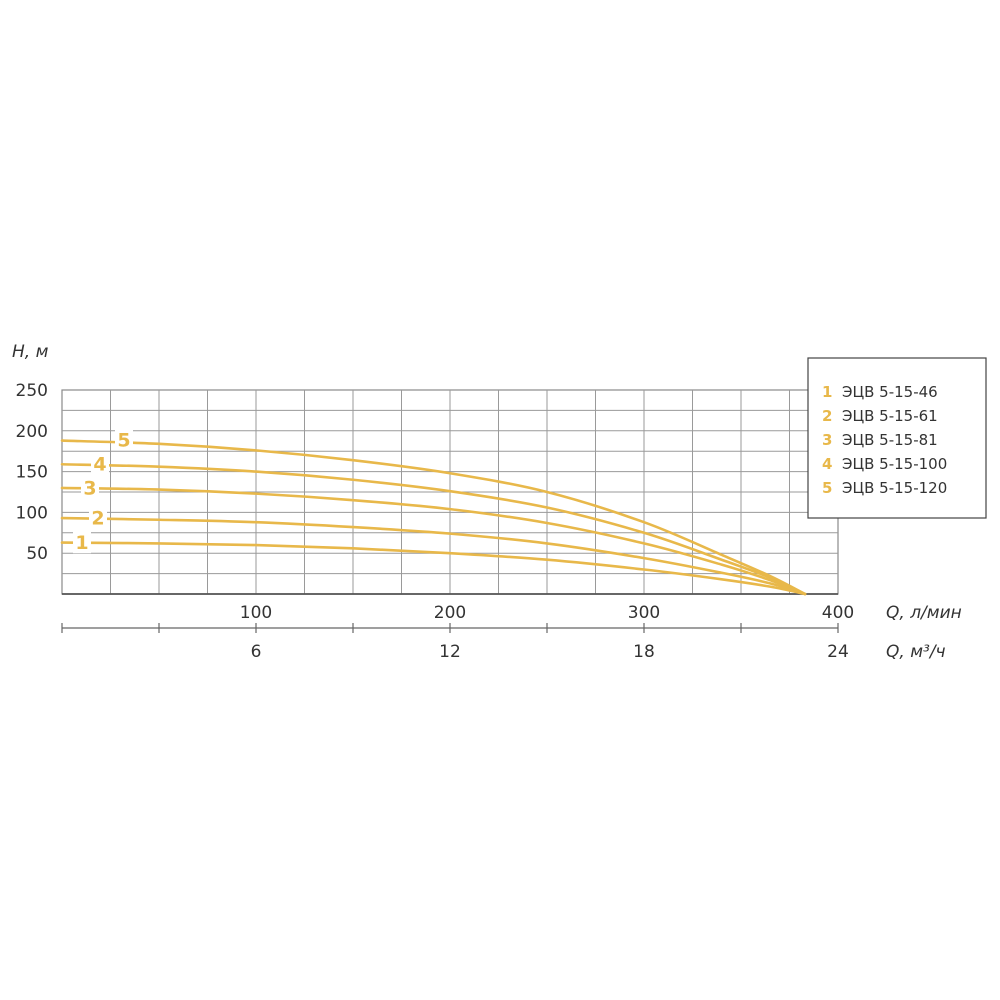 This screenshot has width=1000, height=1000. I want to click on y-tick-label: 50, so click(37, 554).